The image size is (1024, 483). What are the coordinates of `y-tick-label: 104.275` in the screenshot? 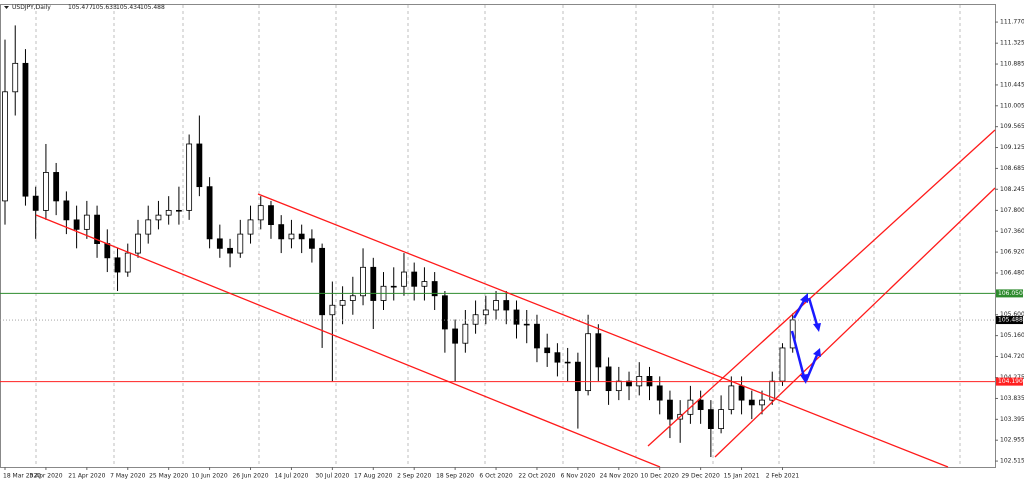 It's located at (1012, 377).